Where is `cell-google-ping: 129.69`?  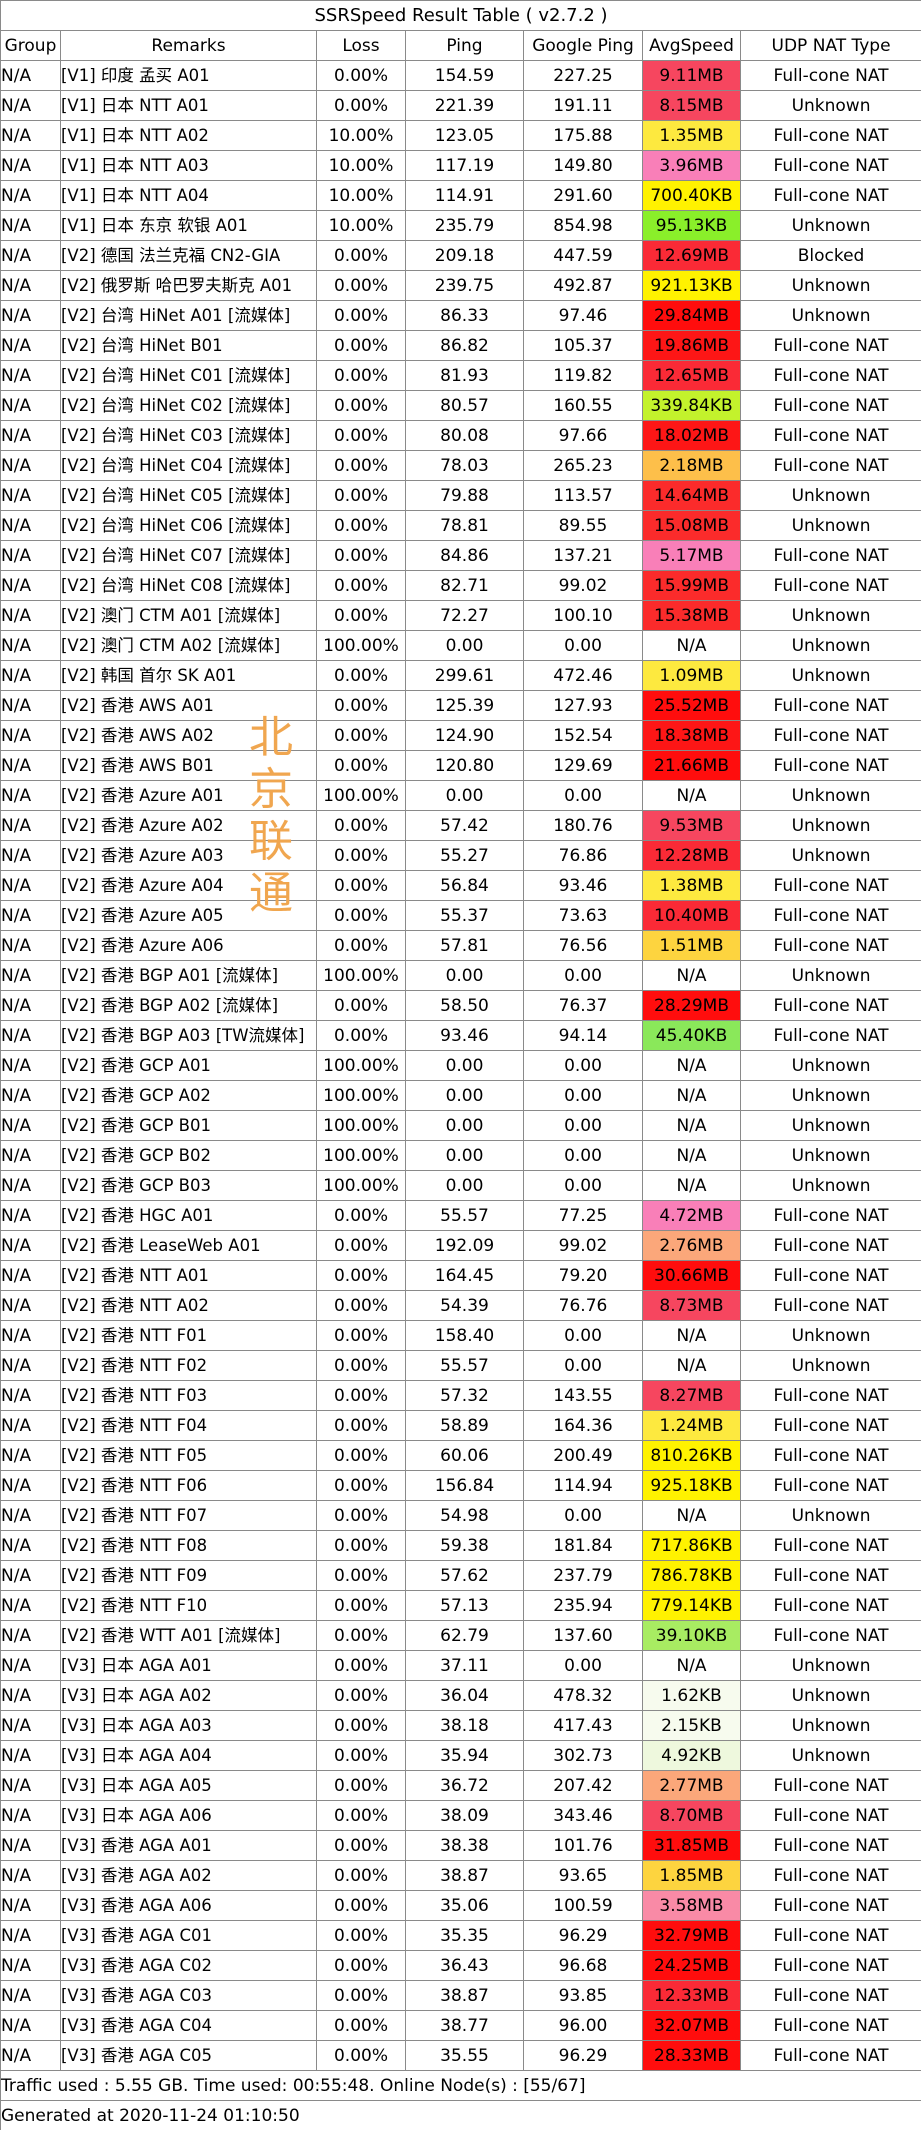 cell-google-ping: 129.69 is located at coordinates (583, 765).